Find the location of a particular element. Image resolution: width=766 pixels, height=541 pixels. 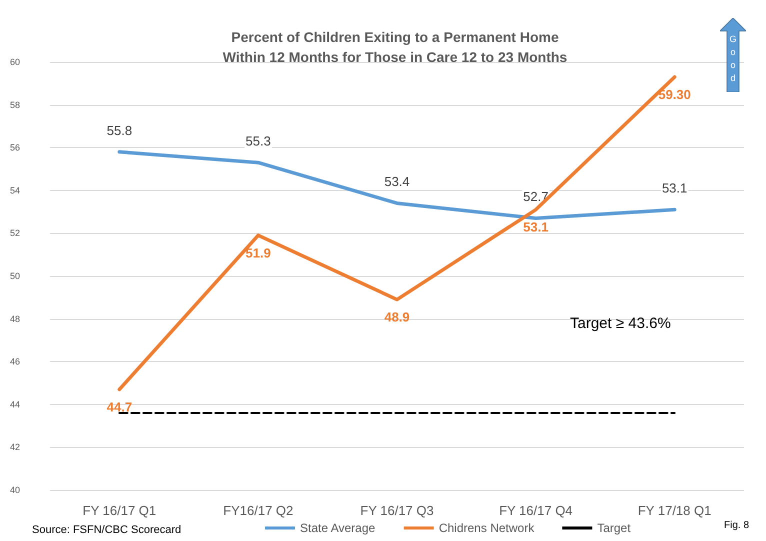

y-tick-label: 58 is located at coordinates (15, 105).